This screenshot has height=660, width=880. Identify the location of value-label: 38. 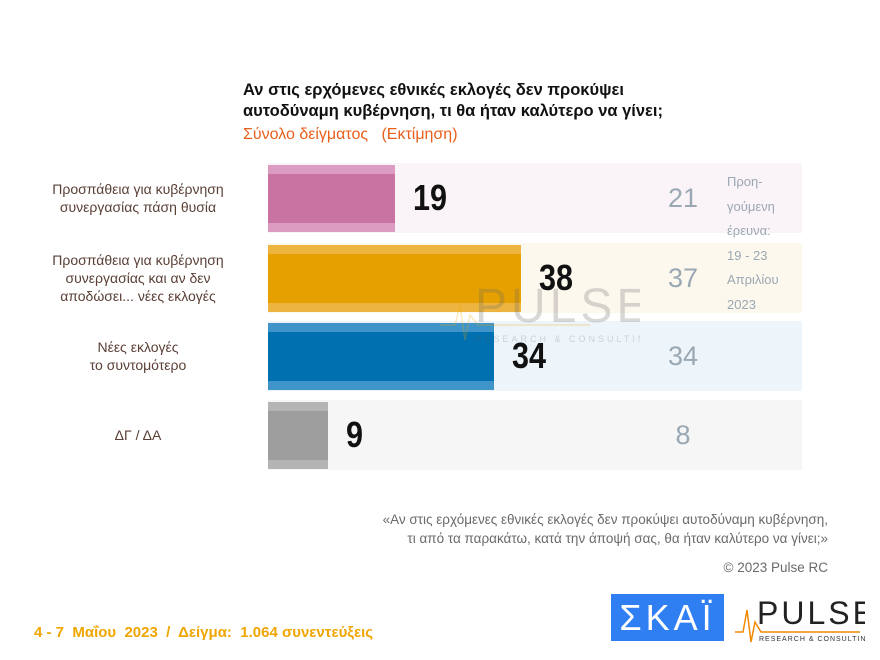
(556, 277).